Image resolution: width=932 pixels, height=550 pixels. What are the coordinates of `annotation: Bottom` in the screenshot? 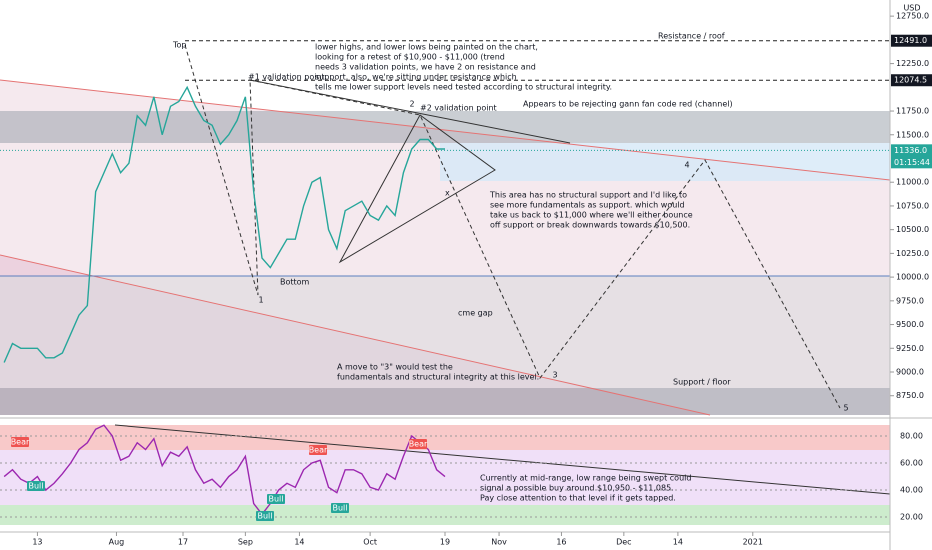 It's located at (295, 282).